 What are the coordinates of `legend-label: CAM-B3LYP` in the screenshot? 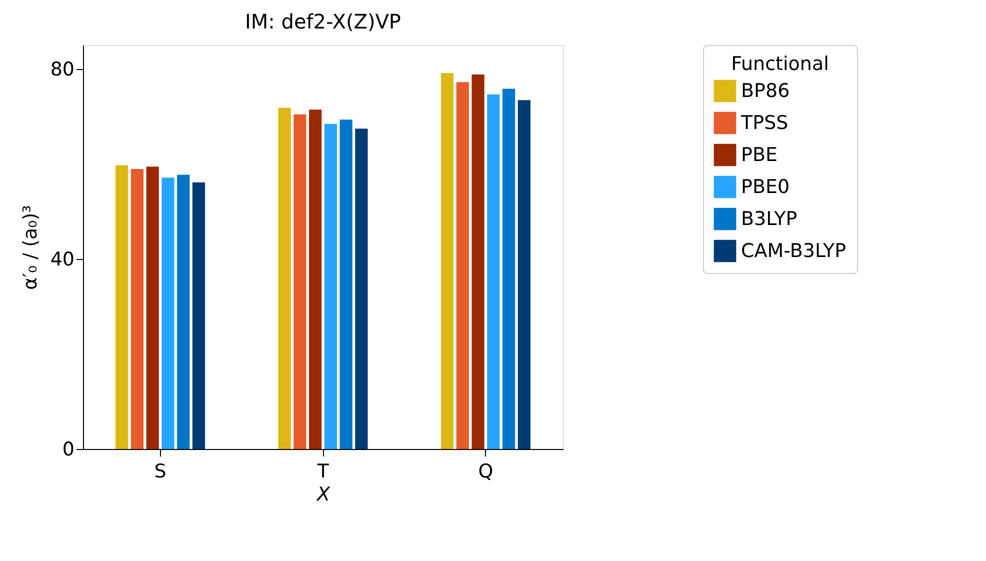 It's located at (793, 251).